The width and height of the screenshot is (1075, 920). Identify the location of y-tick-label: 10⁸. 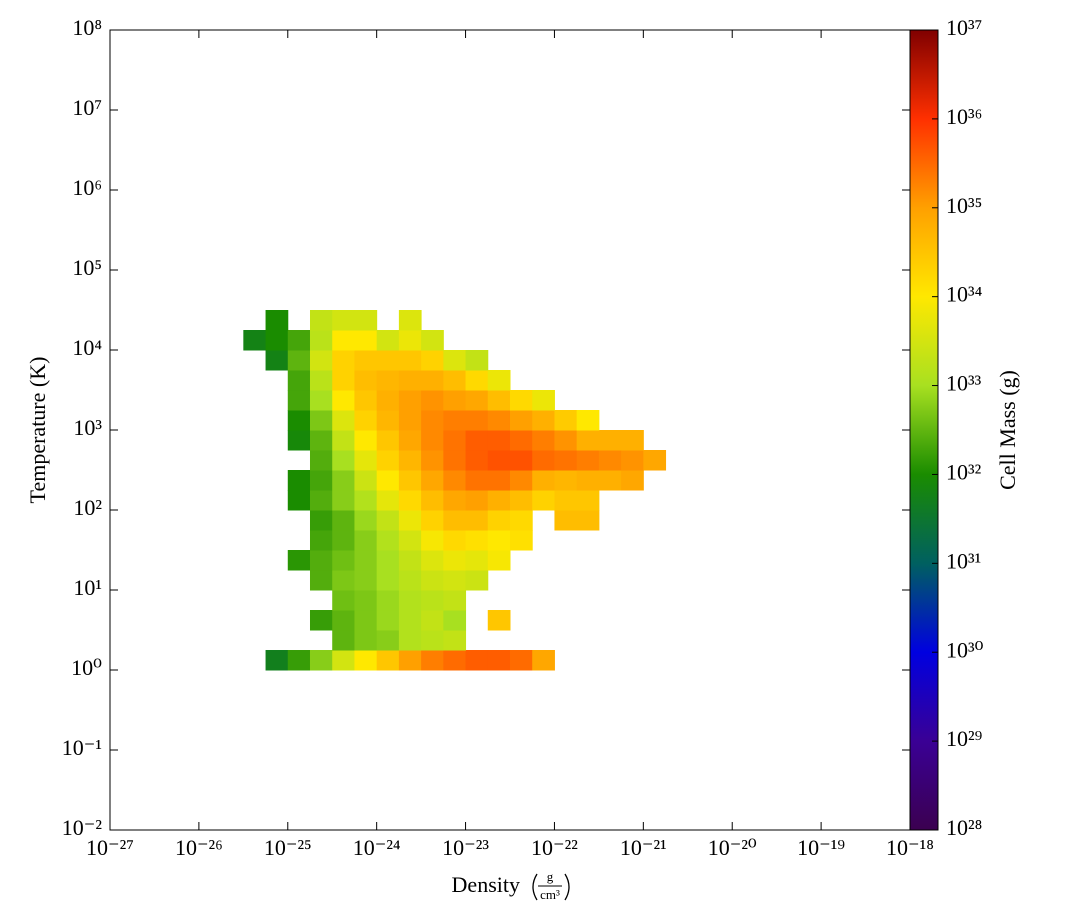
(87, 27).